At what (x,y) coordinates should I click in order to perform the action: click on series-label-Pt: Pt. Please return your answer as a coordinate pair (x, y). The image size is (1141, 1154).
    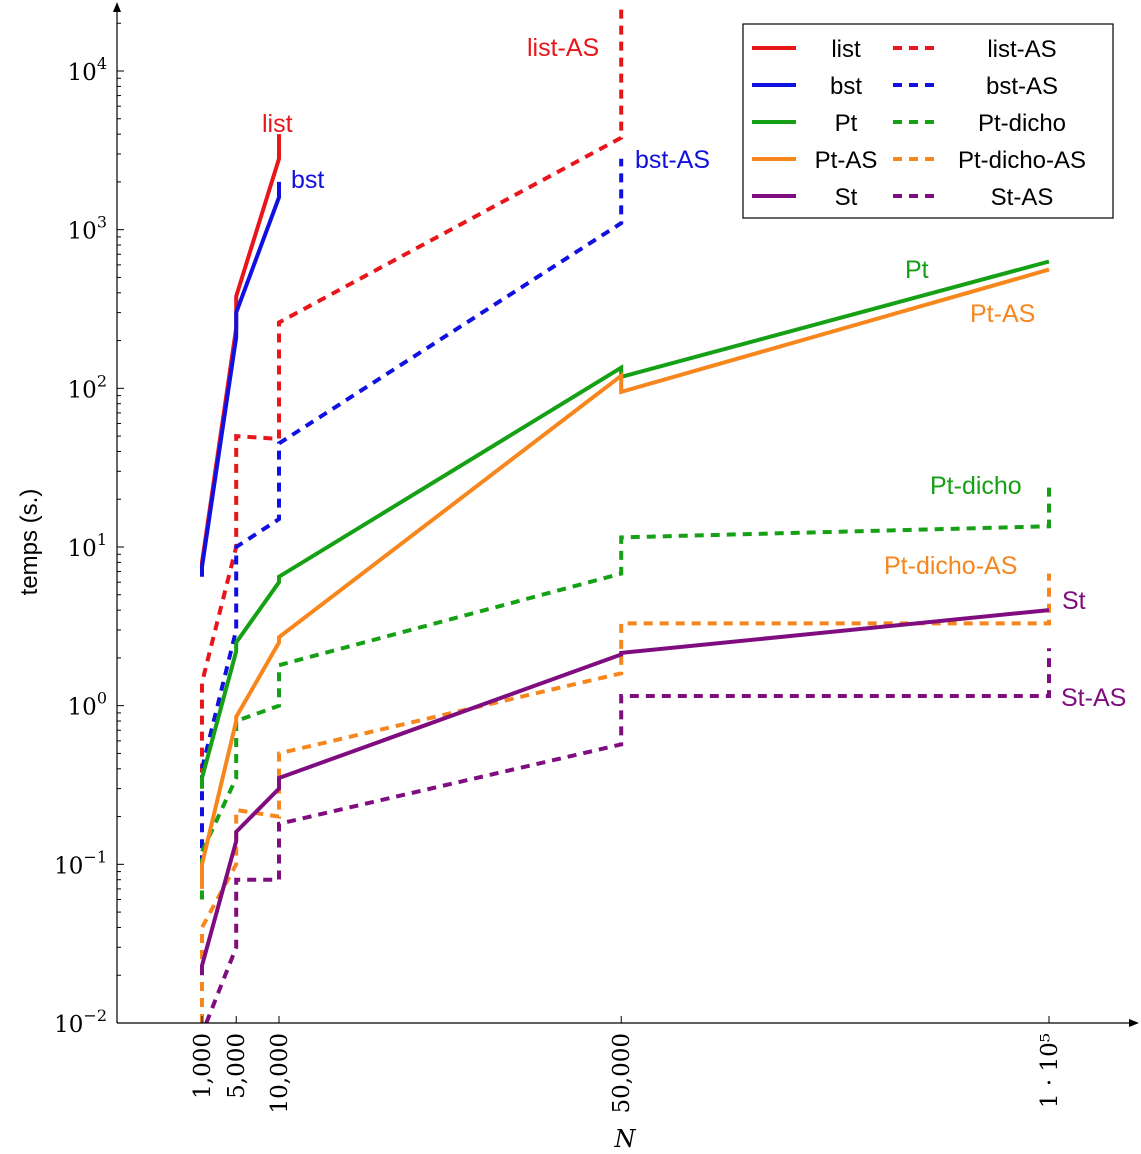
    Looking at the image, I should click on (917, 270).